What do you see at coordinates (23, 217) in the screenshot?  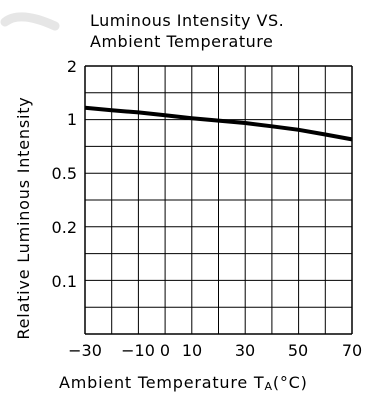 I see `y-axis-label: Relative Luminous Intensity` at bounding box center [23, 217].